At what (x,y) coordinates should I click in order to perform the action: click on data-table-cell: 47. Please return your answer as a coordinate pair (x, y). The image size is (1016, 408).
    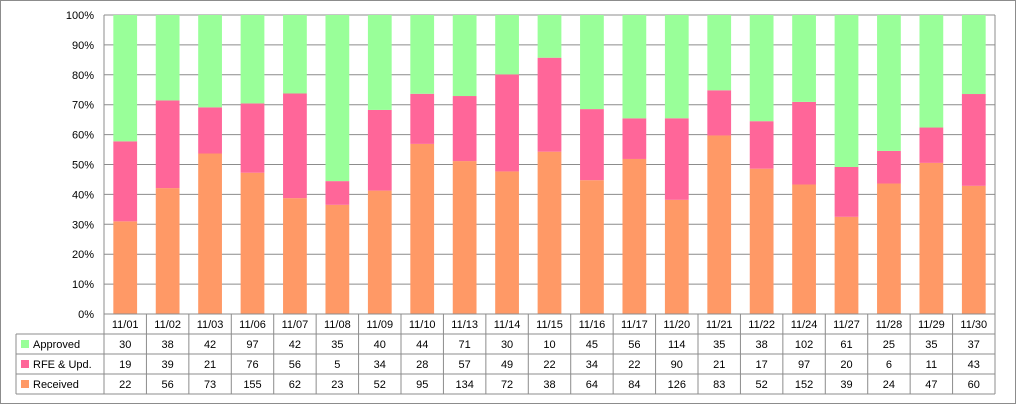
    Looking at the image, I should click on (931, 385).